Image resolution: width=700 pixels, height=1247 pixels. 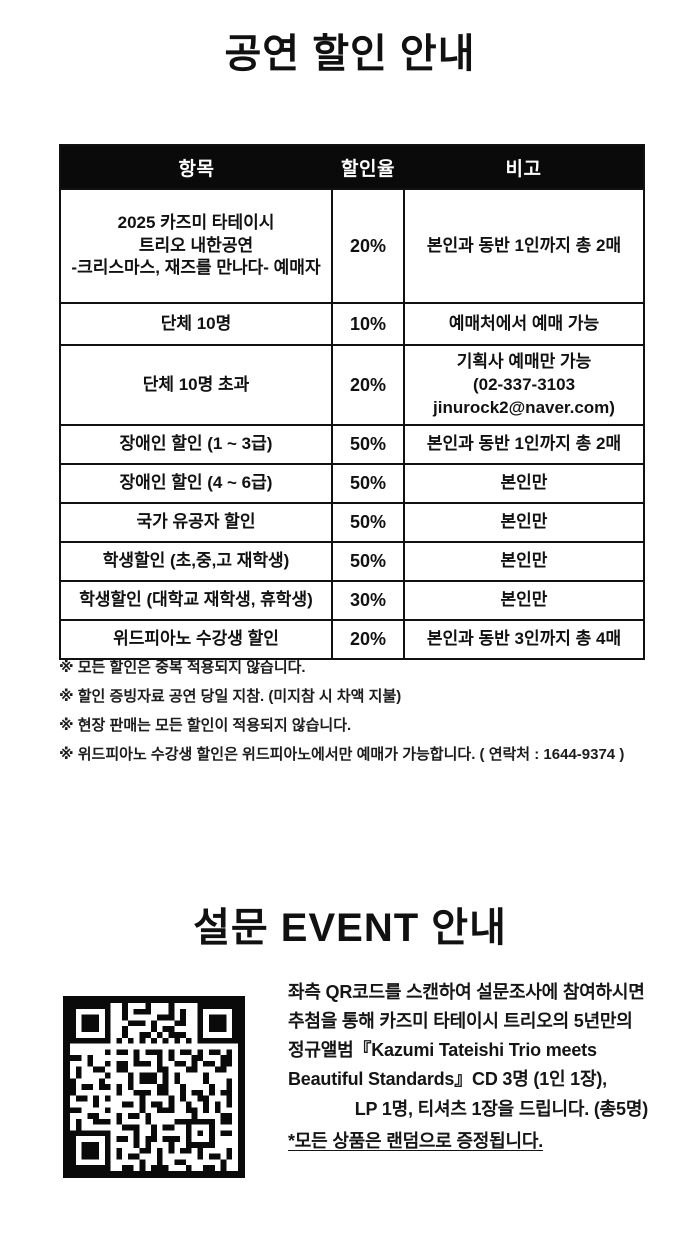 I want to click on qr-code-icon, so click(x=154, y=1087).